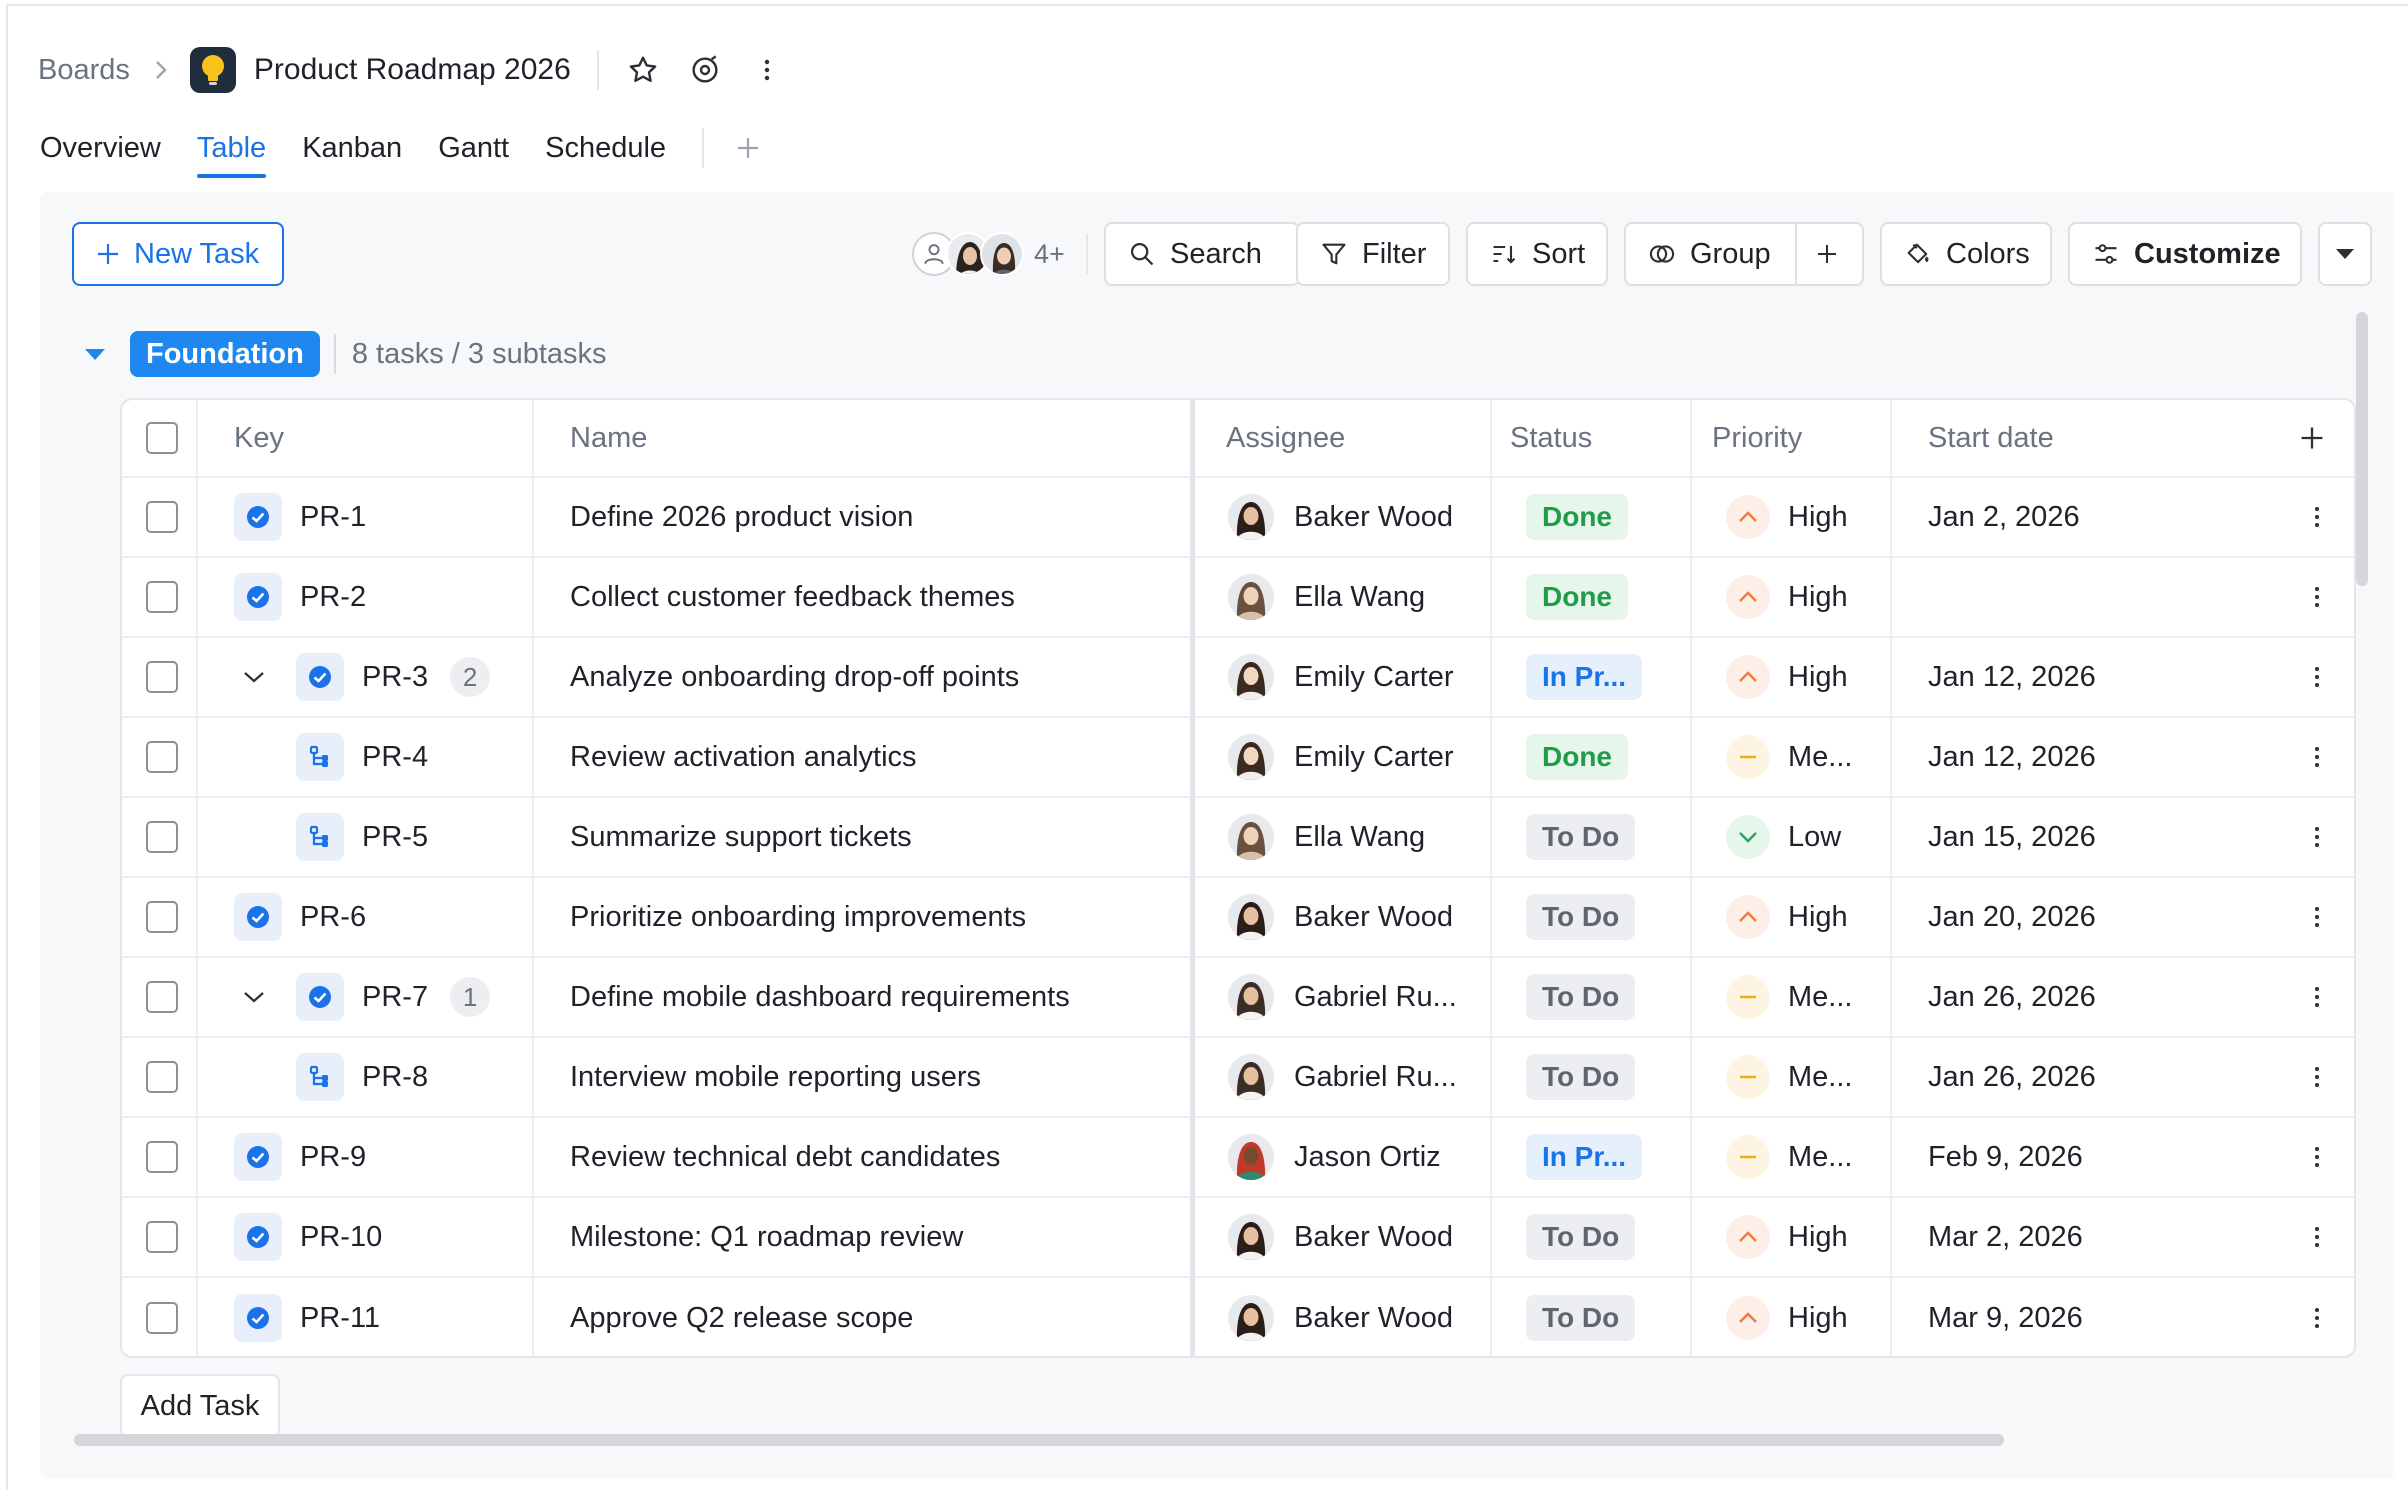  What do you see at coordinates (395, 676) in the screenshot?
I see `task-key: PR-3` at bounding box center [395, 676].